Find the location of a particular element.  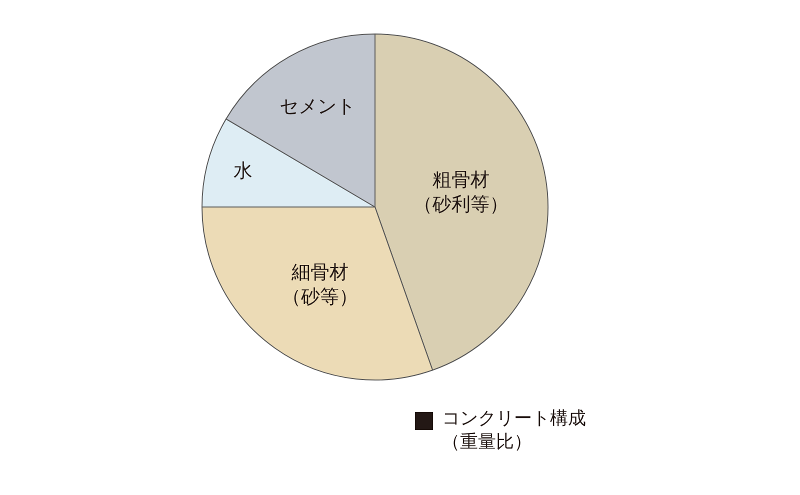

slice-label: セメント is located at coordinates (318, 107).